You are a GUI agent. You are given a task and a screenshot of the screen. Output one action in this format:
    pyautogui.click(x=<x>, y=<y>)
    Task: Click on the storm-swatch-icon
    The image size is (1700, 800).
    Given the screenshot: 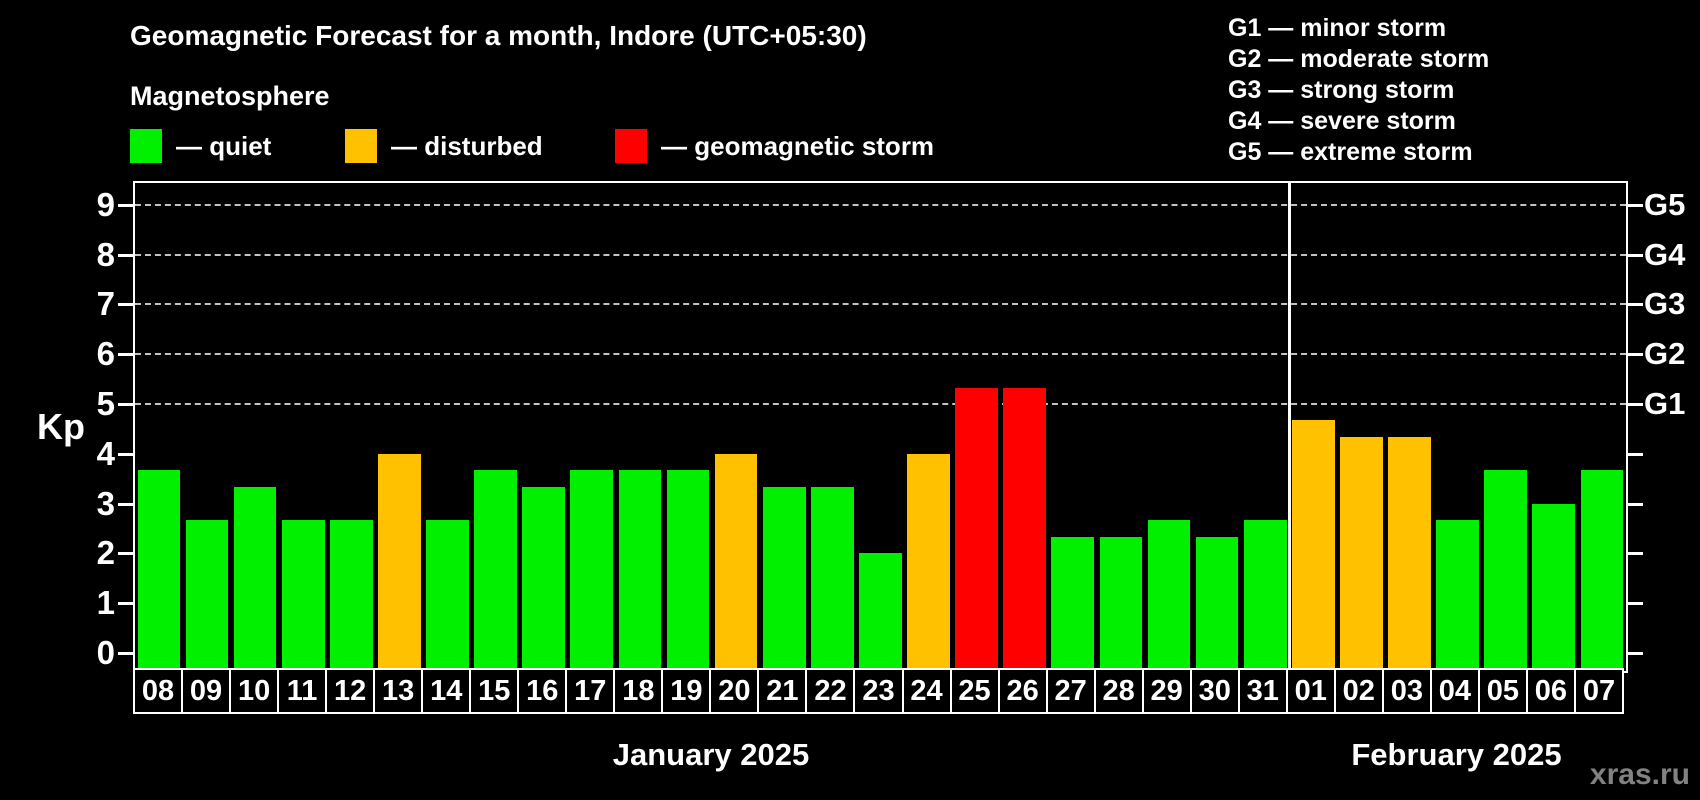 What is the action you would take?
    pyautogui.click(x=631, y=146)
    